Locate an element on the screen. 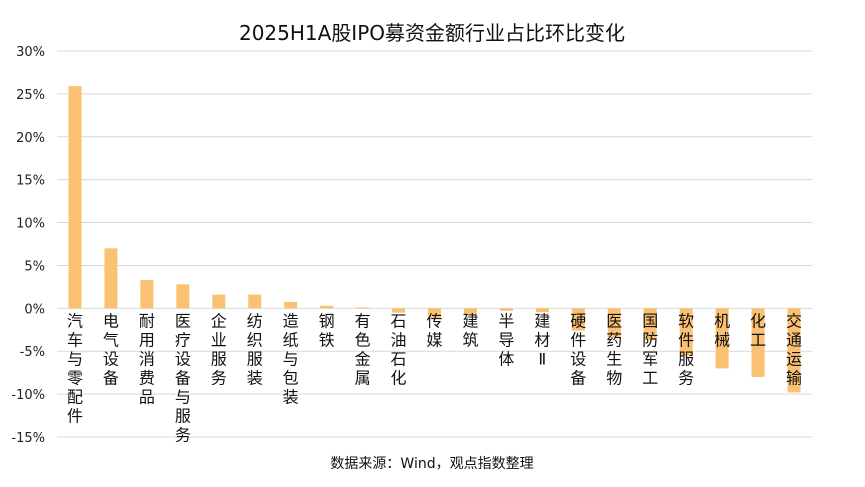 The image size is (865, 487). x-tick-label: 建材 Ⅱ is located at coordinates (542, 339).